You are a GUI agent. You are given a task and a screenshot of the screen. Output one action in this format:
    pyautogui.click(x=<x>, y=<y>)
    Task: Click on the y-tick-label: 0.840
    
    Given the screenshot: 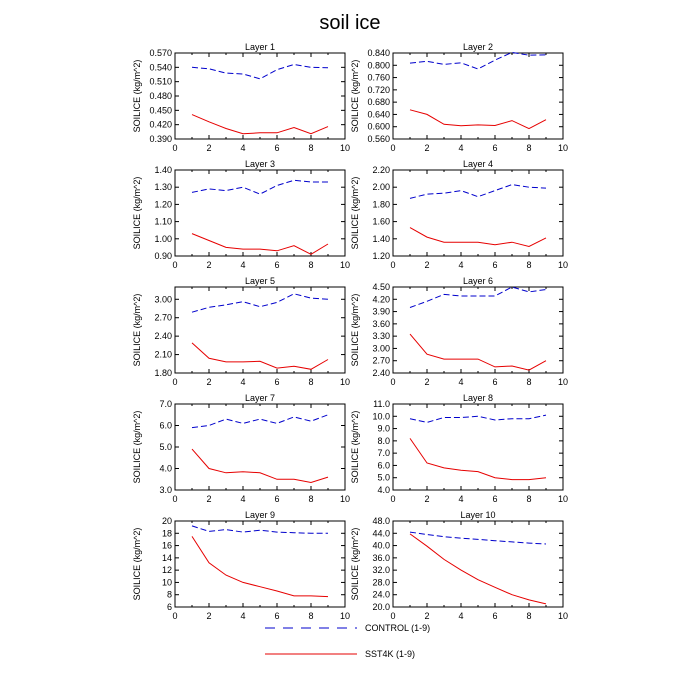 What is the action you would take?
    pyautogui.click(x=378, y=53)
    